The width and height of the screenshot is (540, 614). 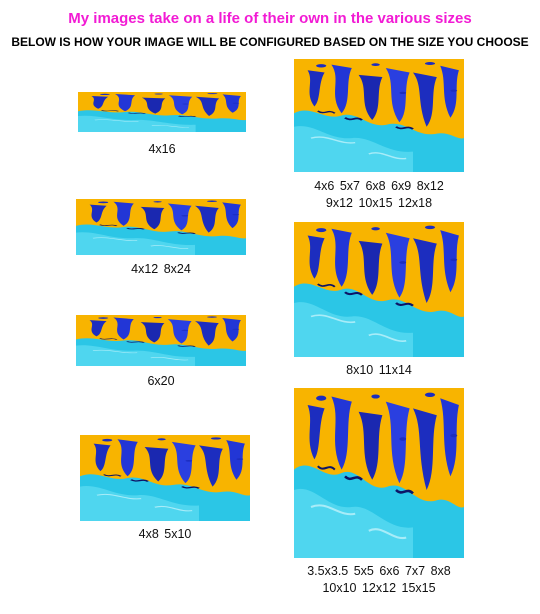 What do you see at coordinates (165, 478) in the screenshot?
I see `artwork-4x8-group` at bounding box center [165, 478].